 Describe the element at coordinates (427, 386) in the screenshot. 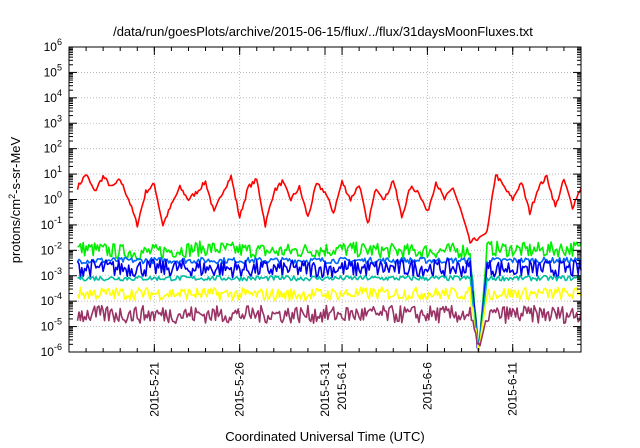

I see `x-tick-label: 2015-6-6` at that location.